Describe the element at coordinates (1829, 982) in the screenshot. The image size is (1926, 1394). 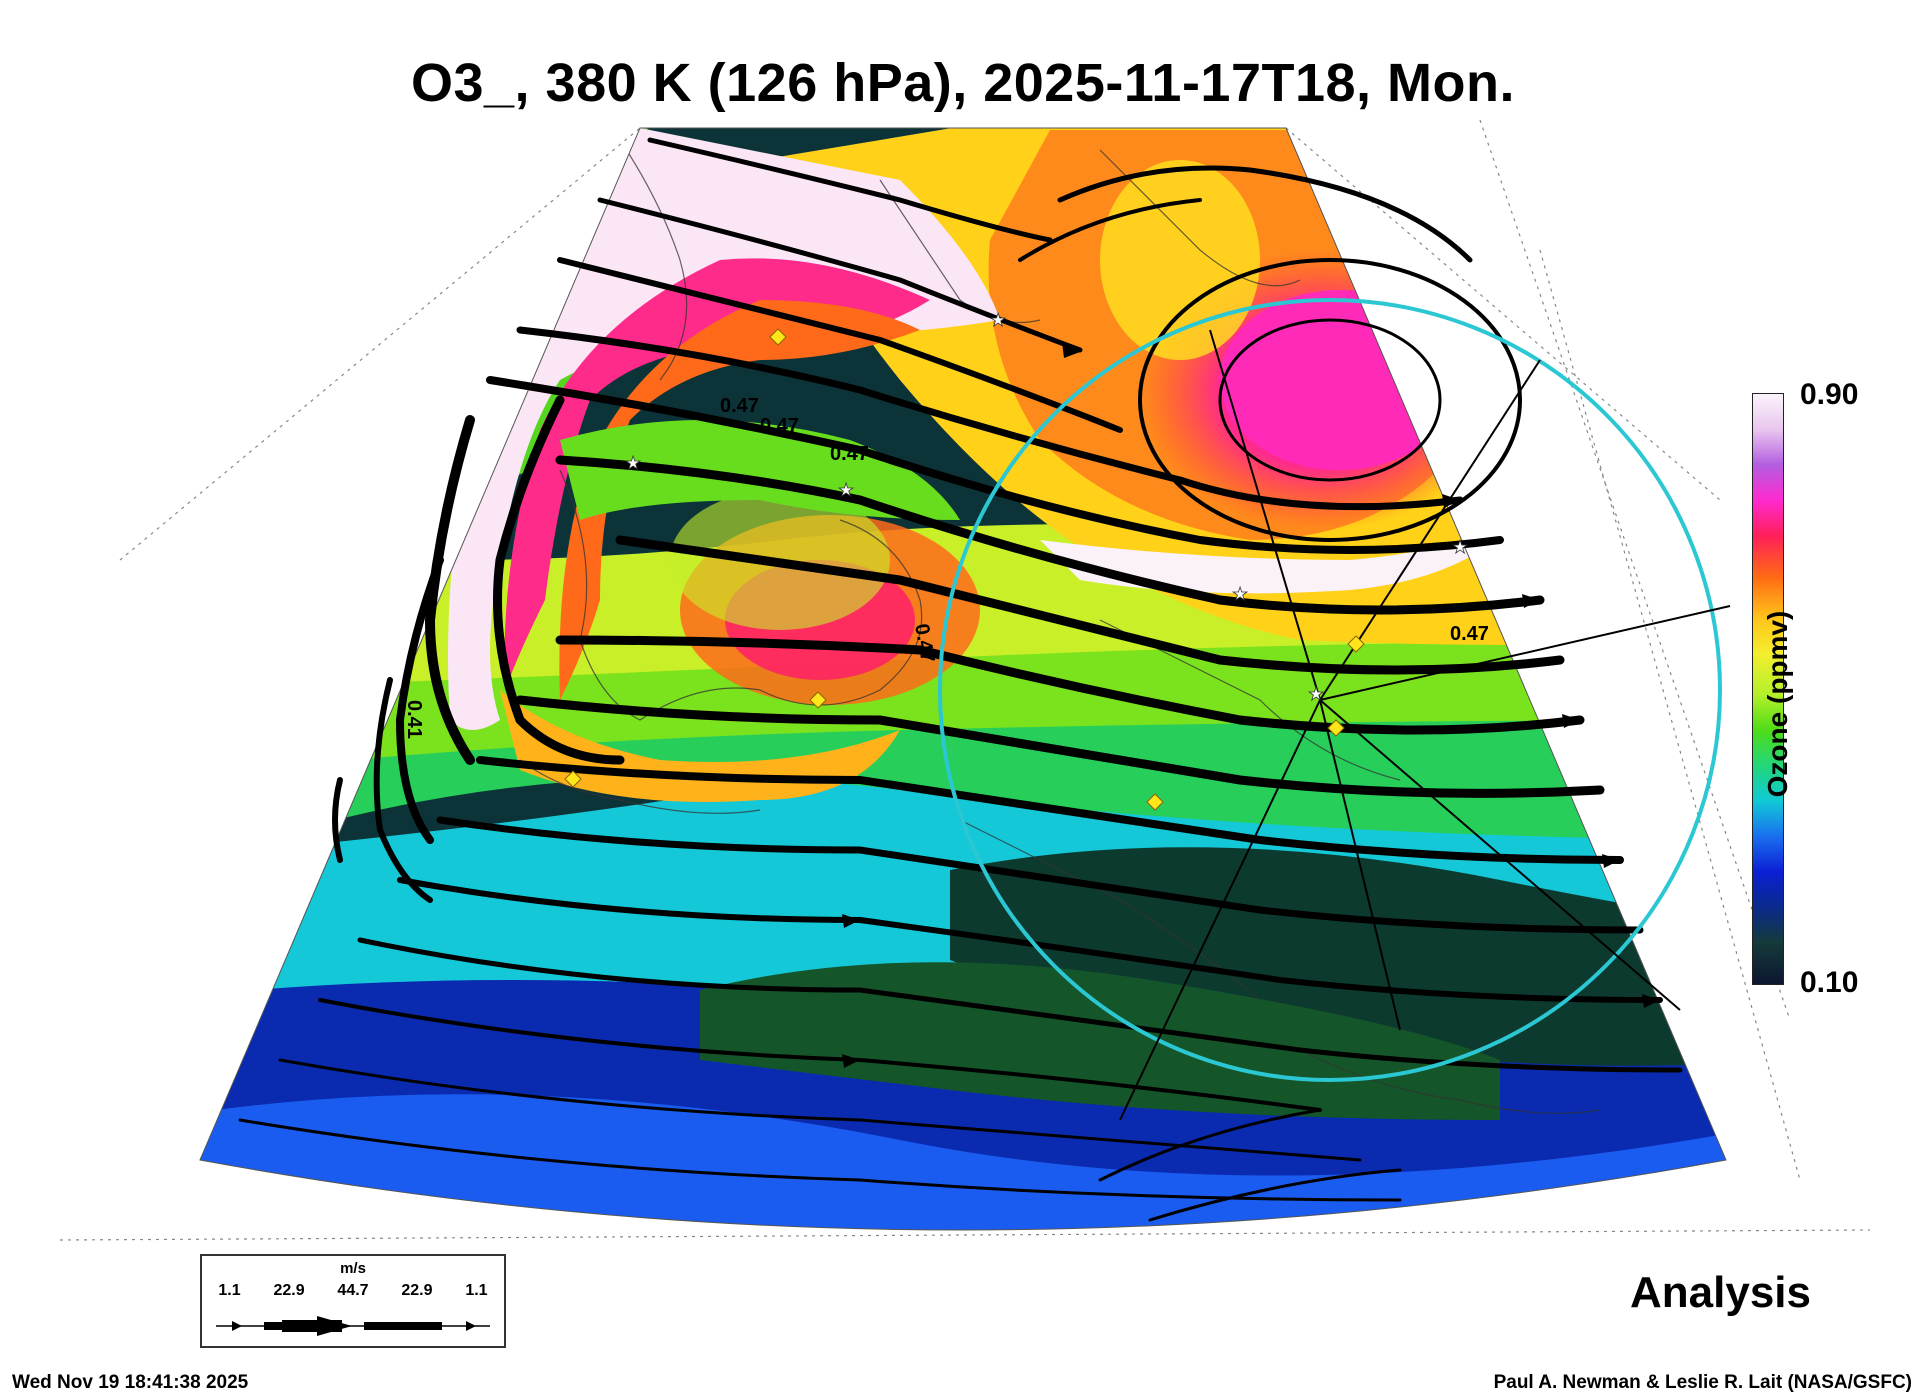
I see `colorbar-min-label: 0.10` at that location.